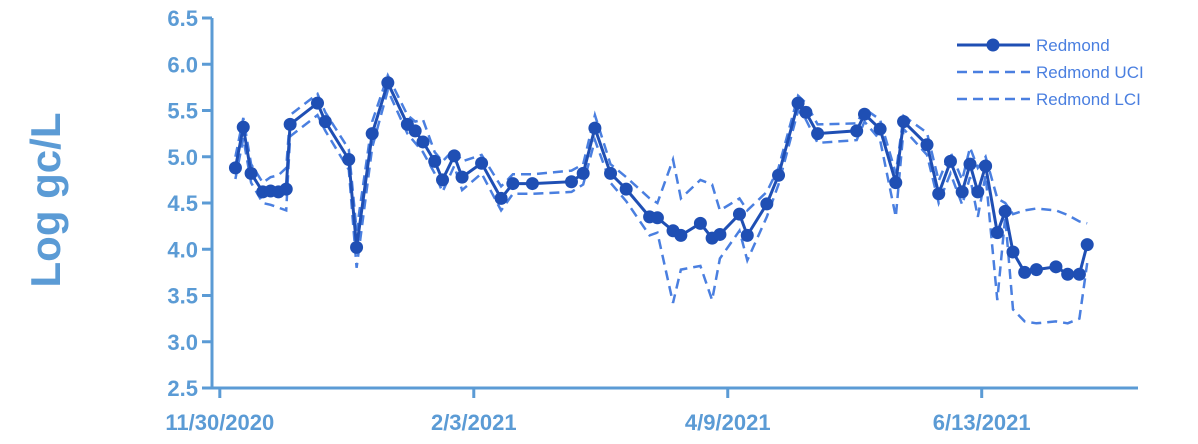  What do you see at coordinates (982, 422) in the screenshot?
I see `x-tick-label: 6/13/2021` at bounding box center [982, 422].